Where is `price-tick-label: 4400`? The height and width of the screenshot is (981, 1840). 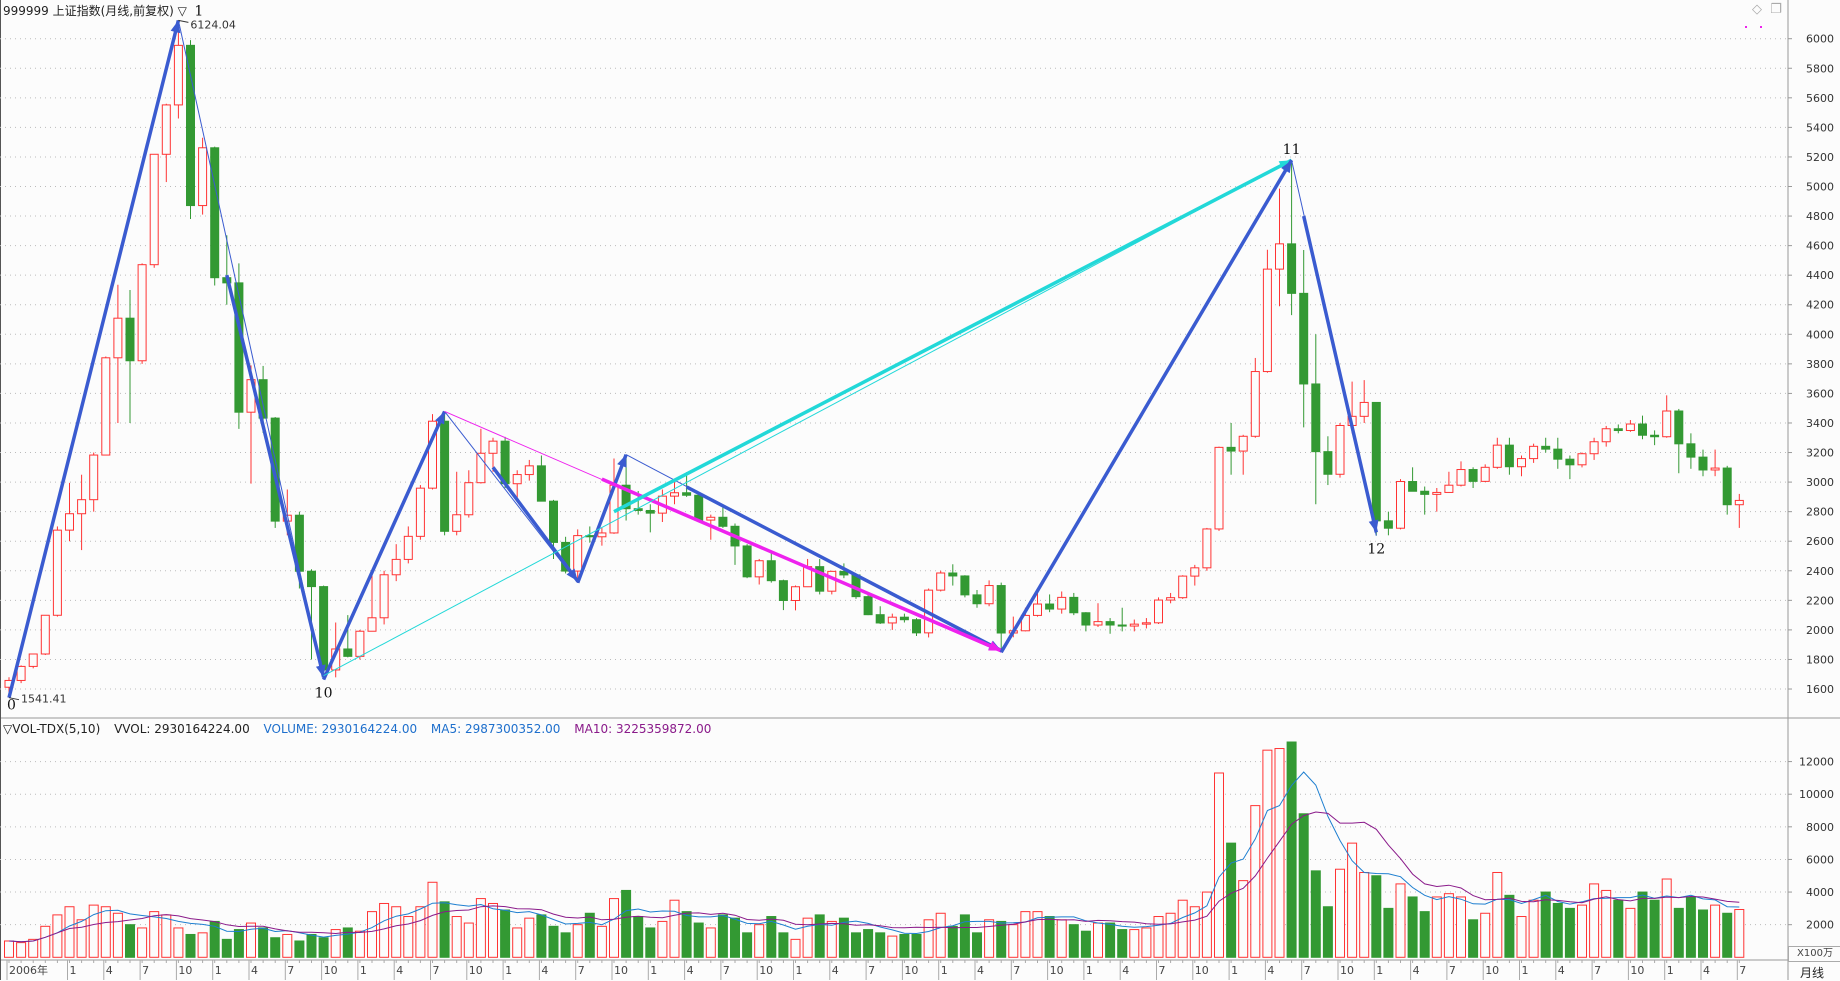
price-tick-label: 4400 is located at coordinates (1820, 275).